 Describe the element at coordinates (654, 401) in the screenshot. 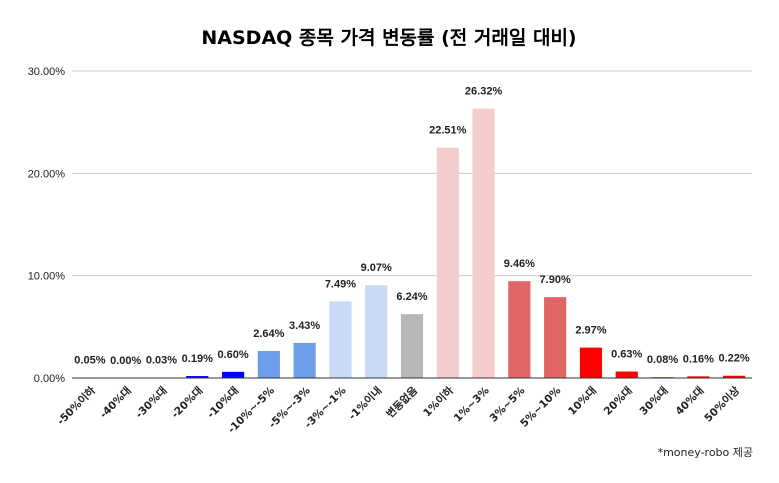

I see `x-tick-label: 30%대` at that location.